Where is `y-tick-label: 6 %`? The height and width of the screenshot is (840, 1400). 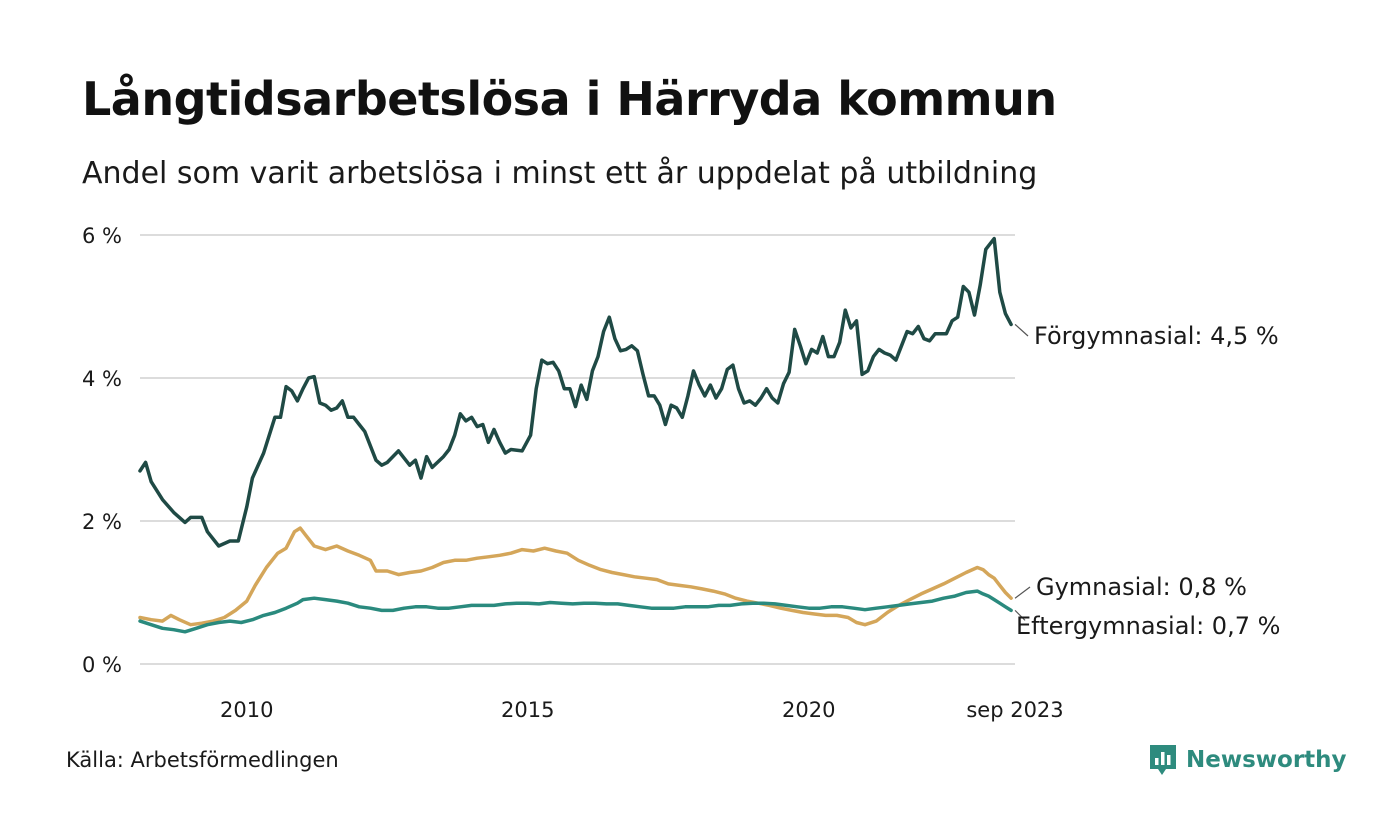
y-tick-label: 6 % is located at coordinates (102, 236).